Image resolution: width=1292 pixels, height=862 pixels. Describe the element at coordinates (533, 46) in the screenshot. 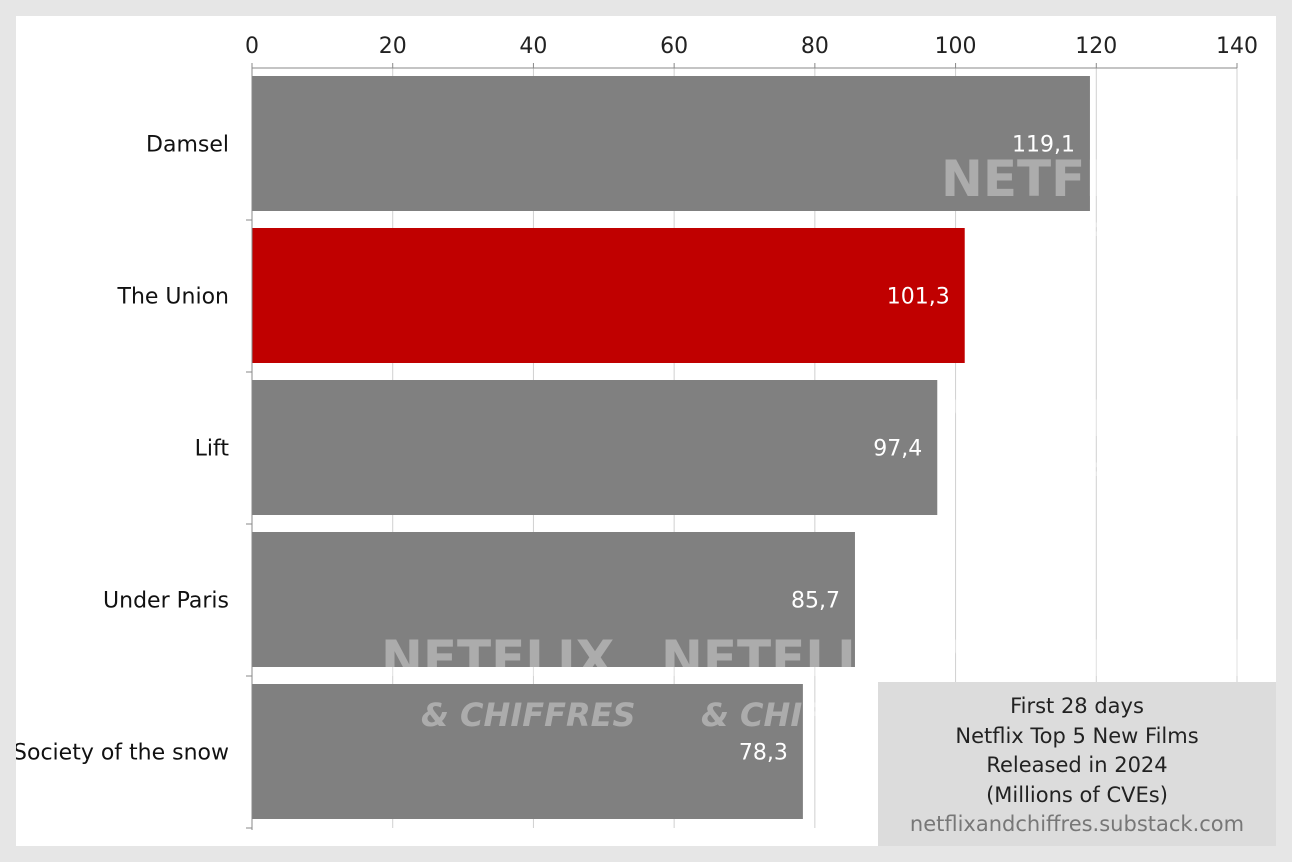

I see `x-tick-label: 40` at that location.